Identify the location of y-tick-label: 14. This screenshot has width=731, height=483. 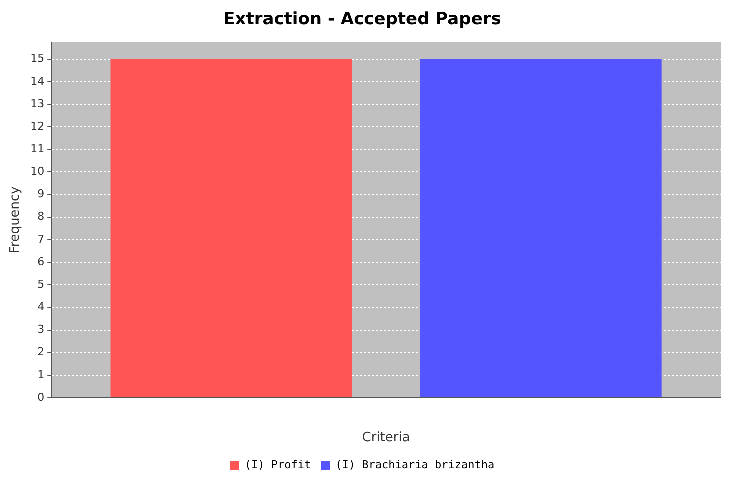
(37, 81).